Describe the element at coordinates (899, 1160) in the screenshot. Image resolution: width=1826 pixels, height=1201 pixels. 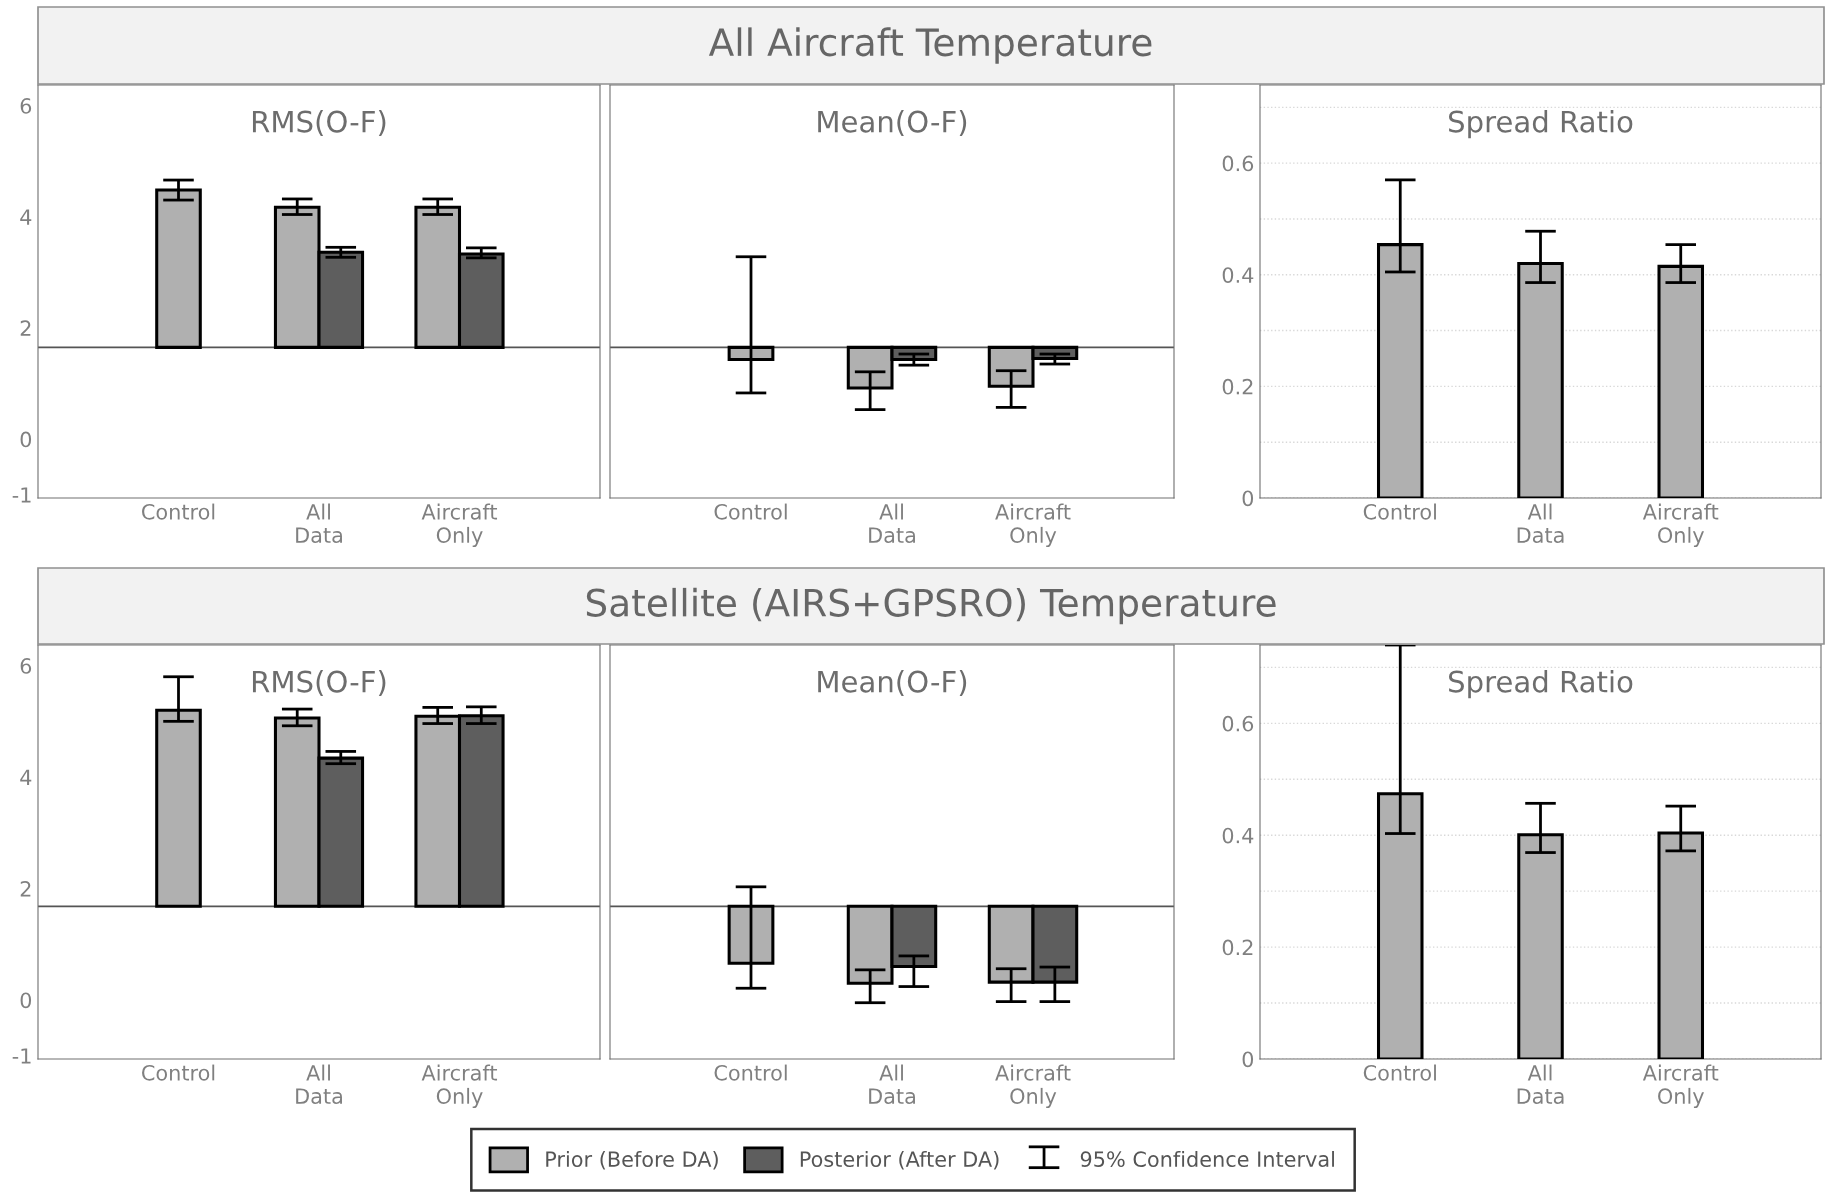
I see `legend-label: Posterior (After DA)` at that location.